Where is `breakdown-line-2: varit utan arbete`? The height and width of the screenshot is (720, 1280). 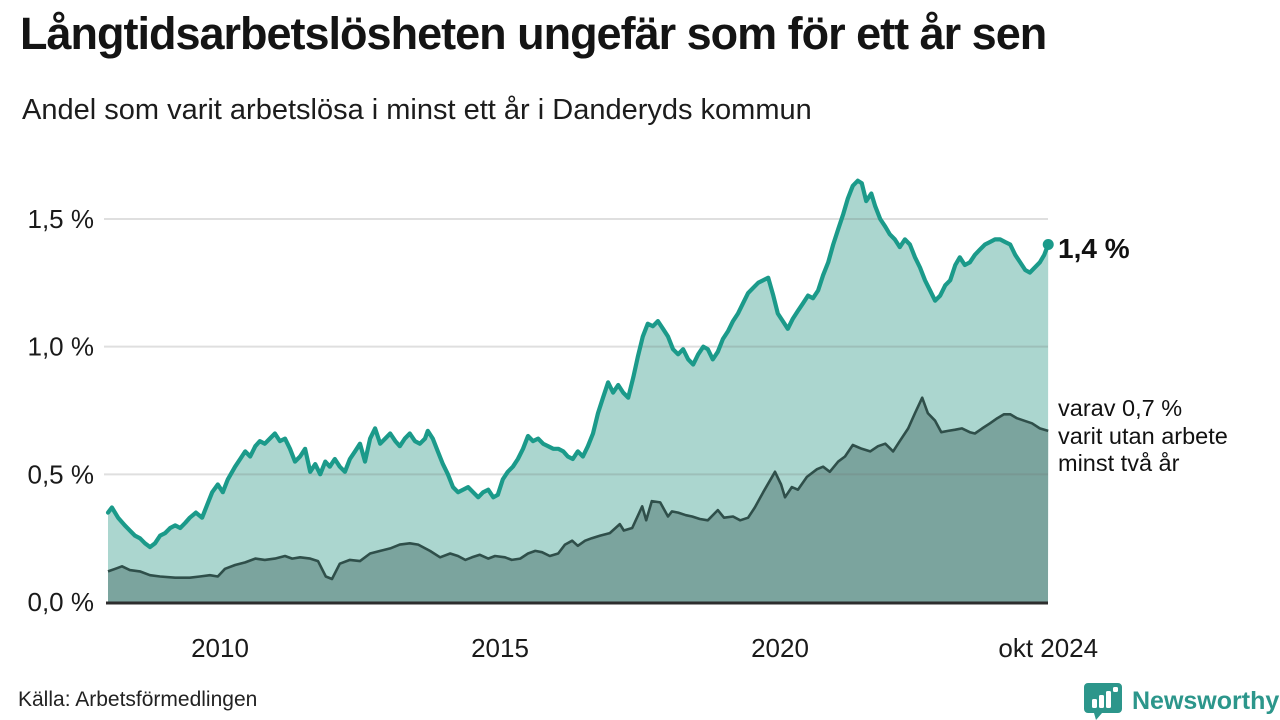 breakdown-line-2: varit utan arbete is located at coordinates (1143, 435).